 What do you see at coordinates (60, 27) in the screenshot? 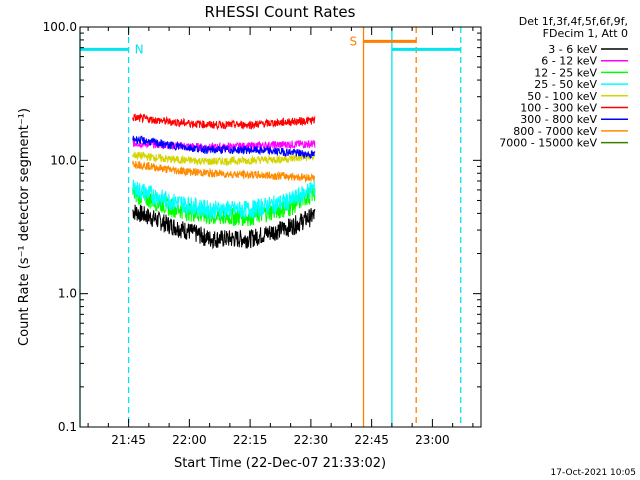
I see `y-tick-label: 100.0` at bounding box center [60, 27].